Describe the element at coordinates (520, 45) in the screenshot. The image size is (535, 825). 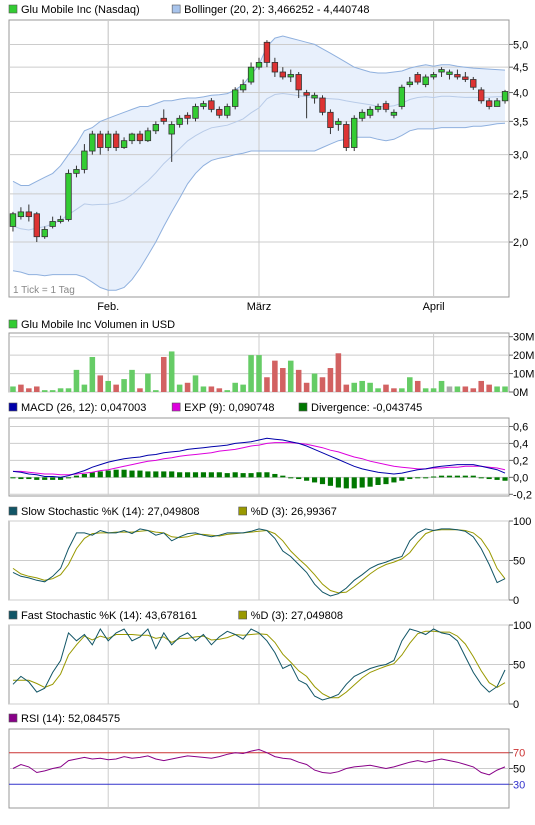
I see `y-tick-label: 5,0` at that location.